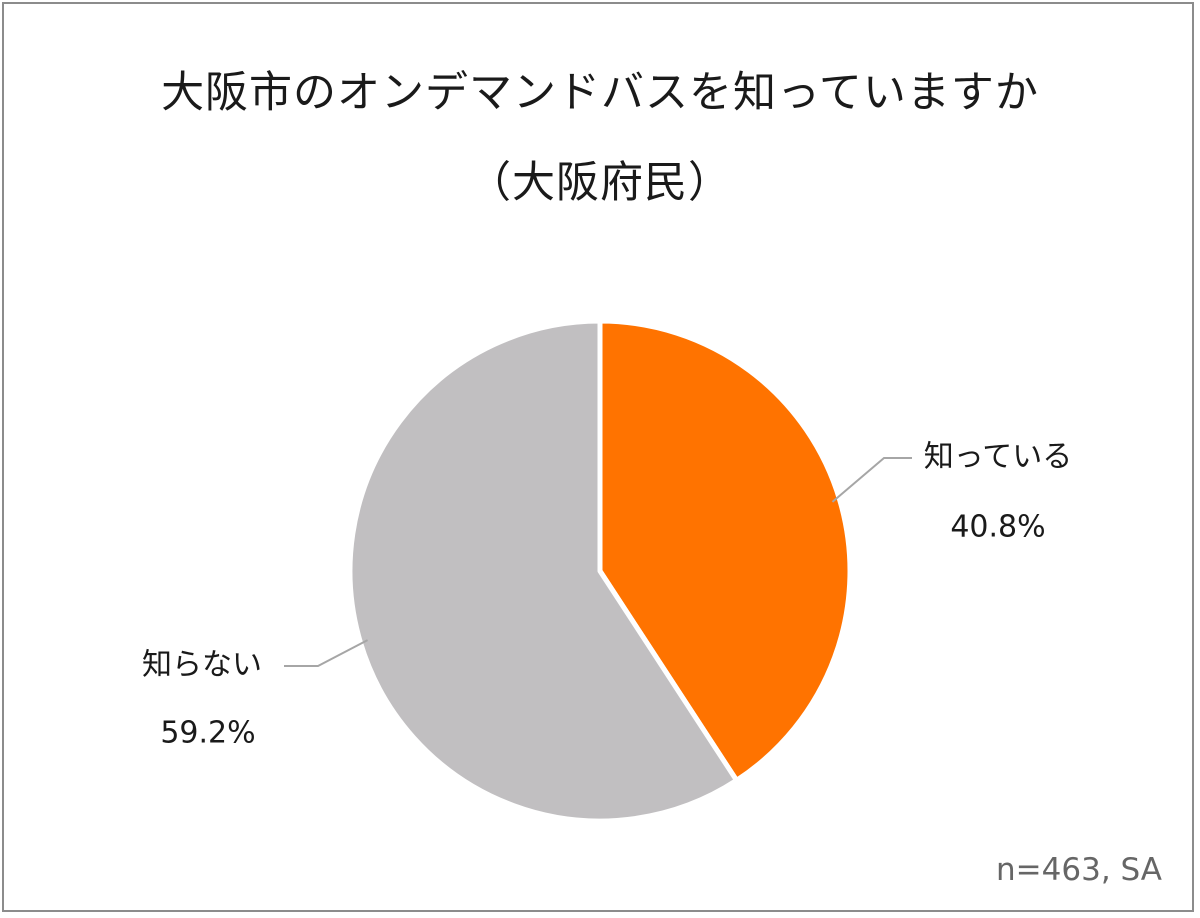  Describe the element at coordinates (998, 457) in the screenshot. I see `slice-name-label-0: 知っている` at that location.